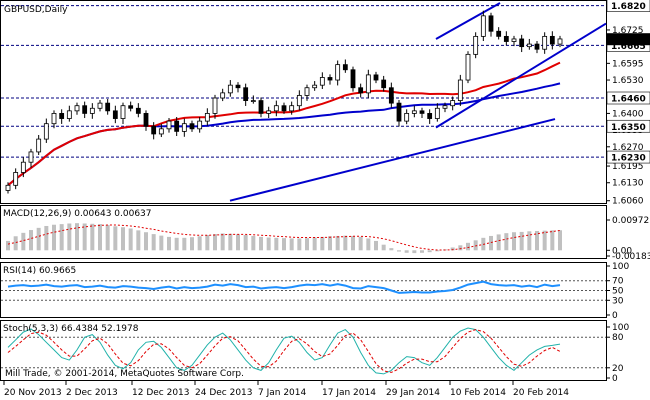  What do you see at coordinates (618, 369) in the screenshot?
I see `stoch-y-tick-label: 20` at bounding box center [618, 369].